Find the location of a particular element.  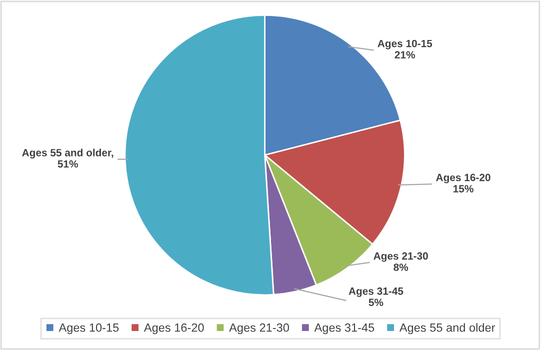

legend-label: Ages 21-30 is located at coordinates (259, 328).